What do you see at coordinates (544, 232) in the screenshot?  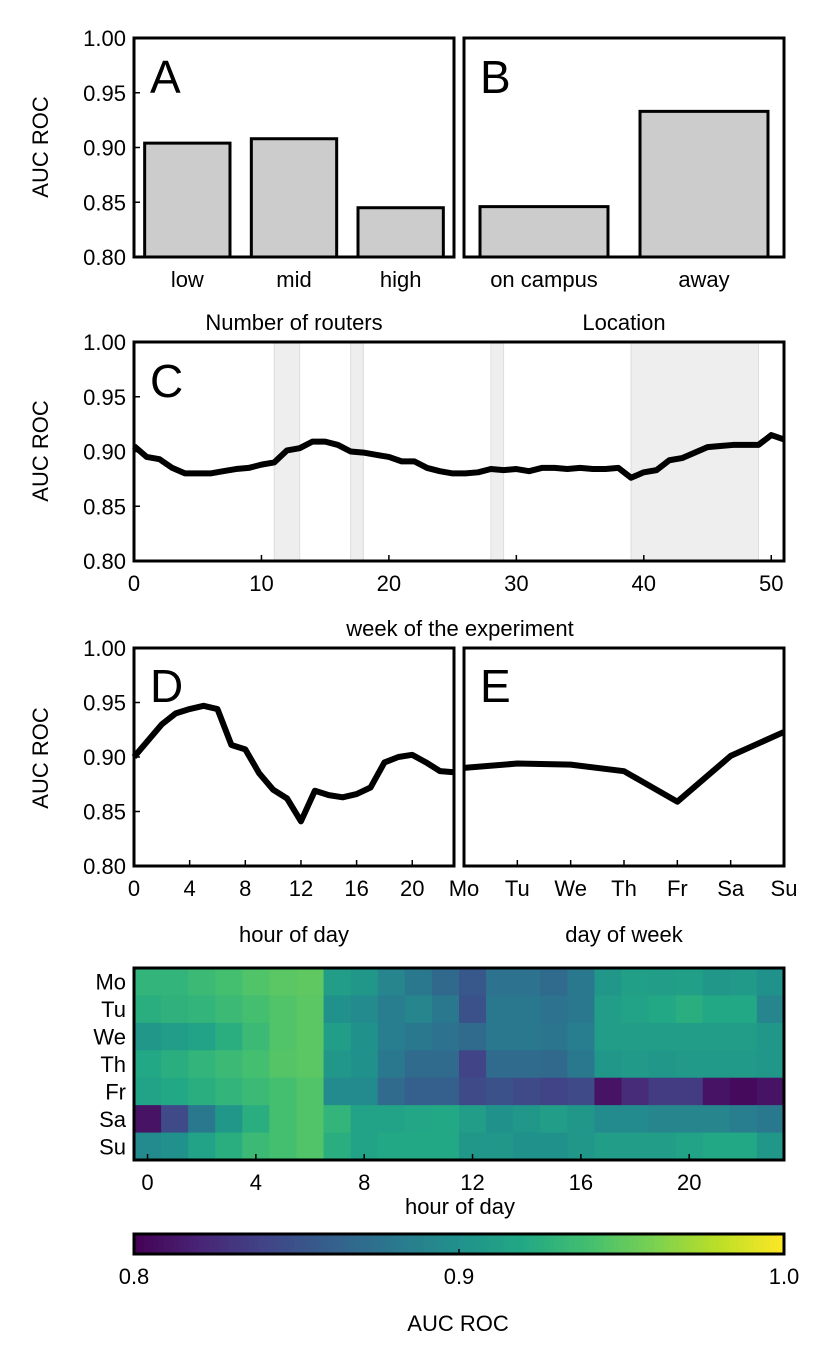 I see `panel-b-bar-on-campus` at bounding box center [544, 232].